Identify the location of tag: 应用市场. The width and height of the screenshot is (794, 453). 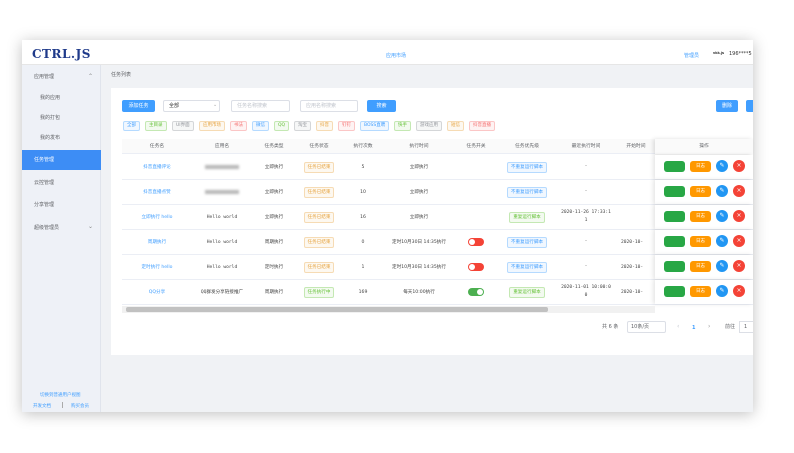
(212, 126).